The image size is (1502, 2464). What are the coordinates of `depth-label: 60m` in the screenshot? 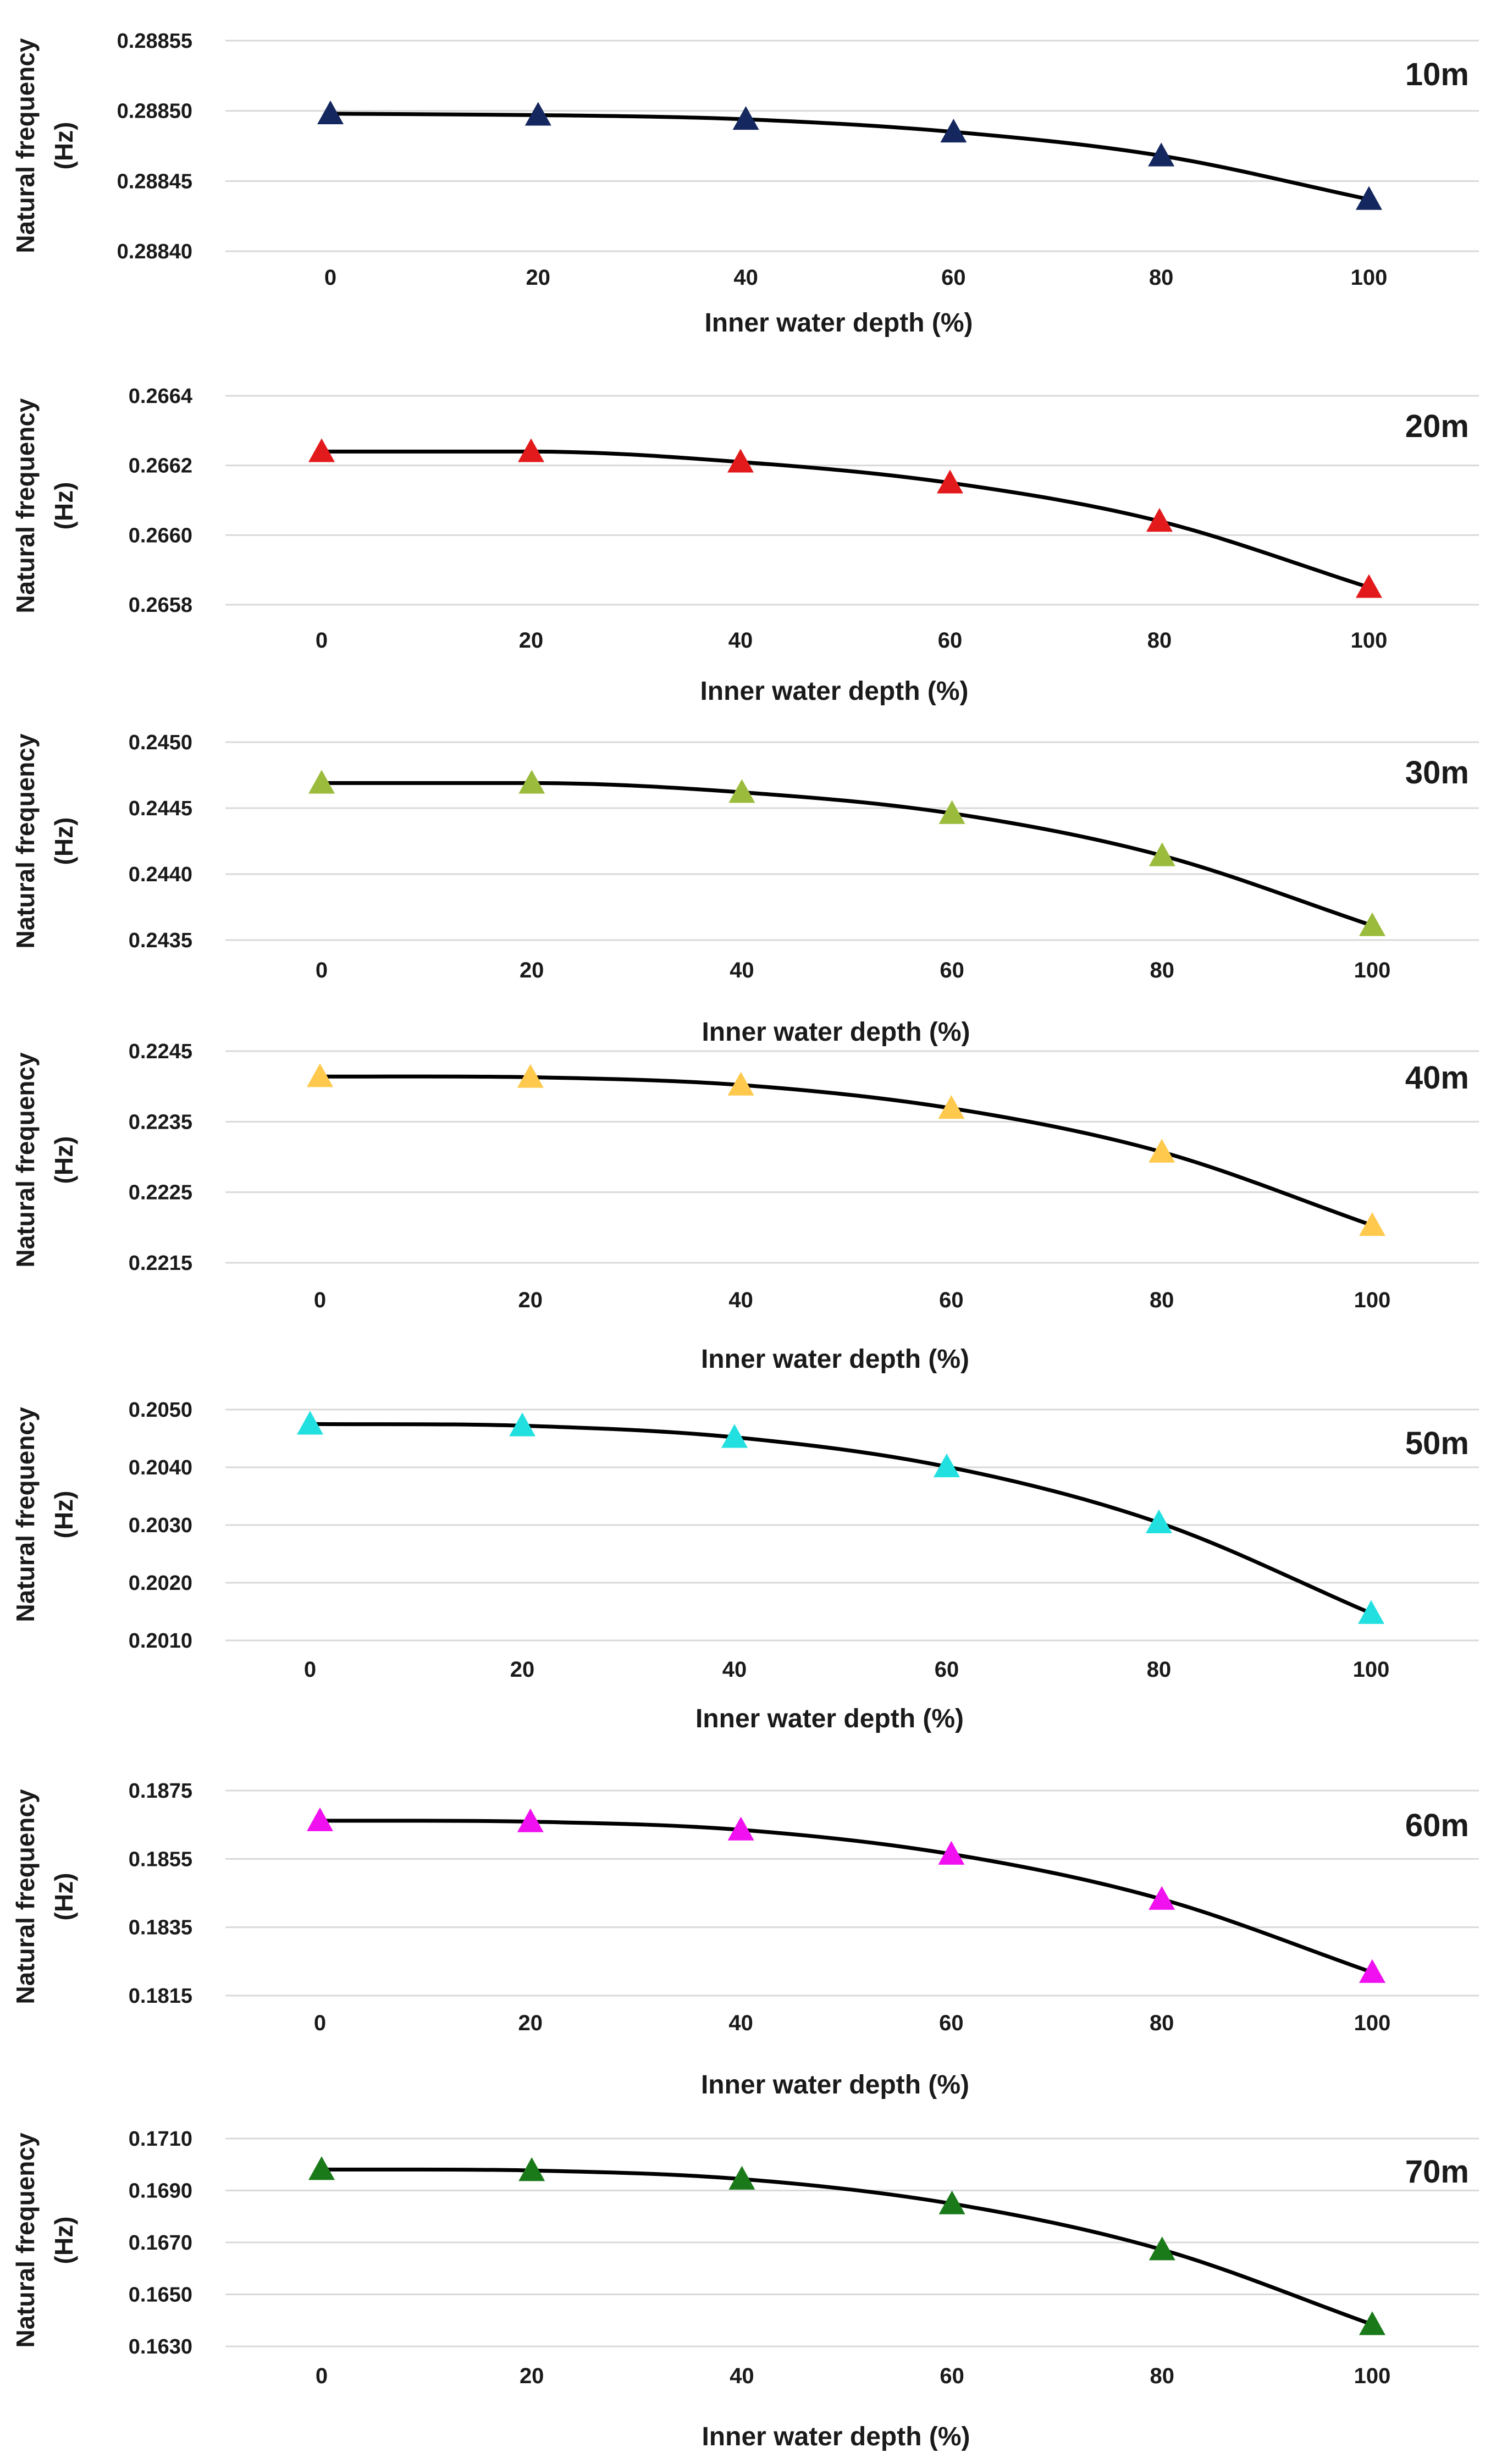 It's located at (1437, 1825).